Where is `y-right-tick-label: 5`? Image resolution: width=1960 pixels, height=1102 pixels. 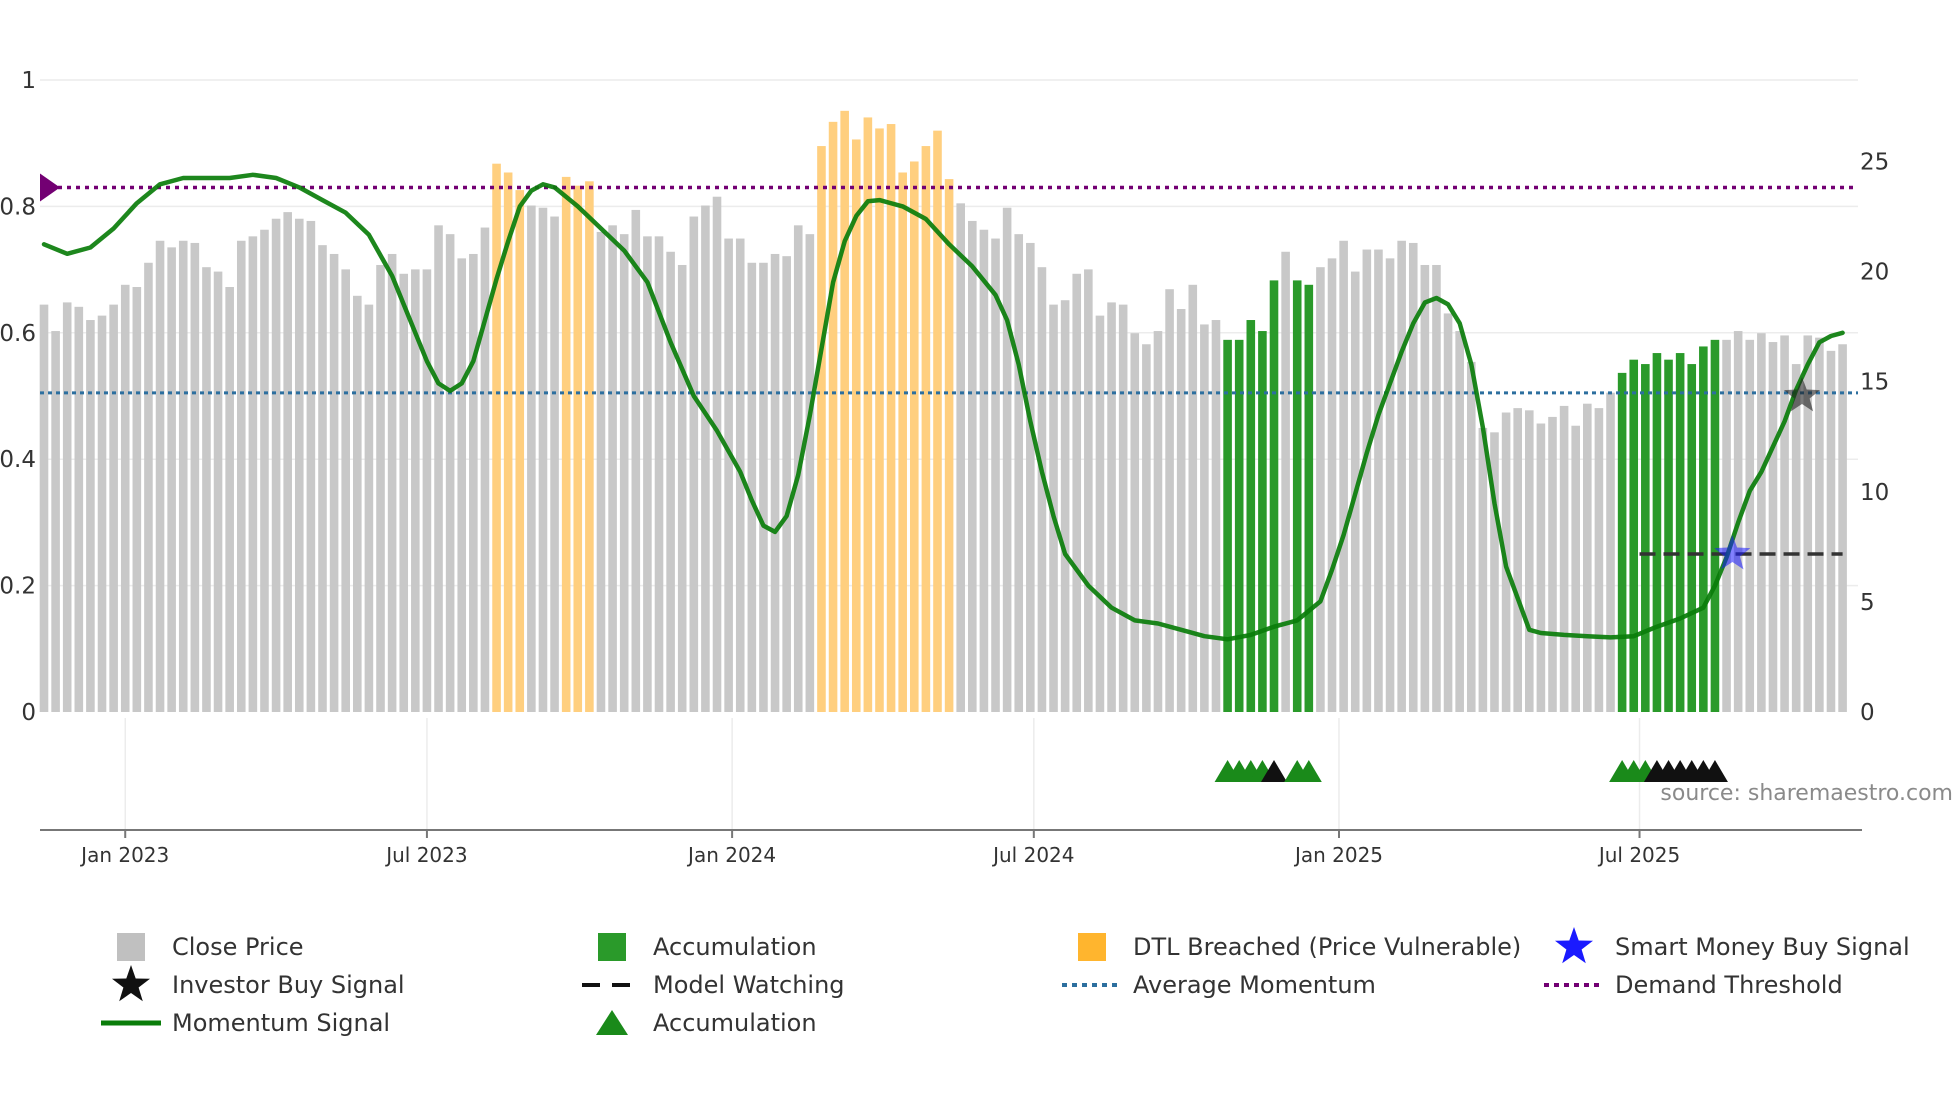 y-right-tick-label: 5 is located at coordinates (1867, 603).